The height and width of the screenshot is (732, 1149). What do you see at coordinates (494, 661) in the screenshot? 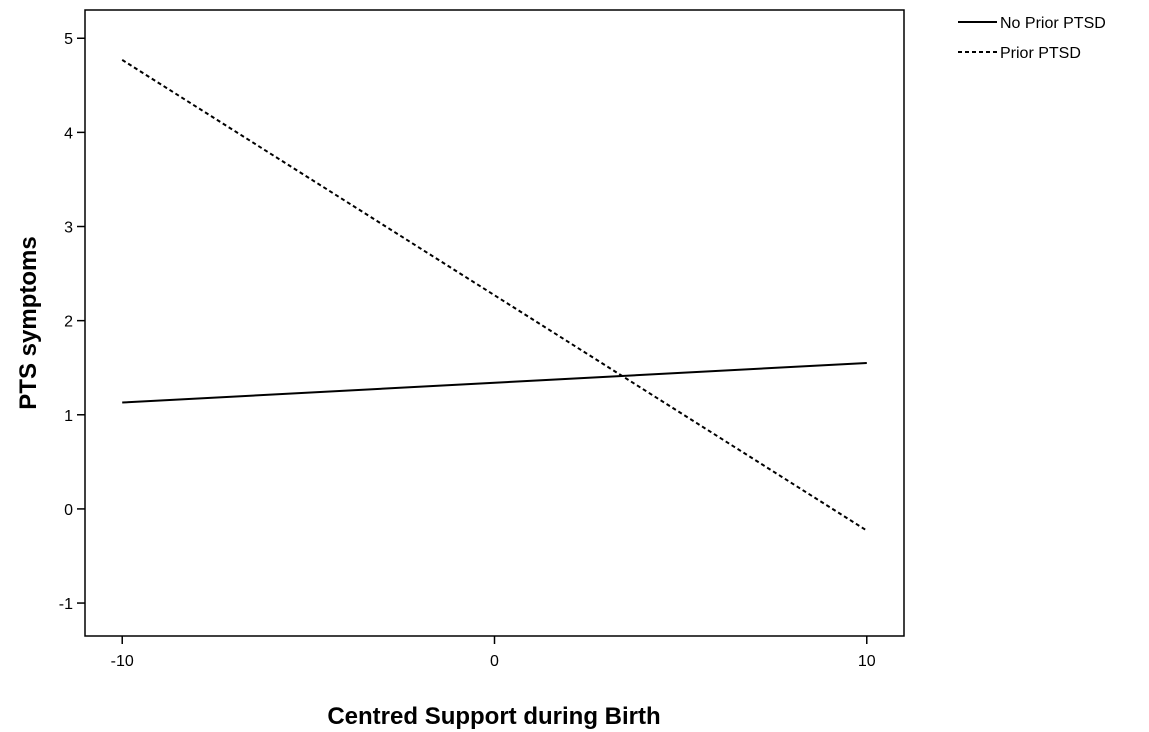
I see `x-tick-label: 0` at bounding box center [494, 661].